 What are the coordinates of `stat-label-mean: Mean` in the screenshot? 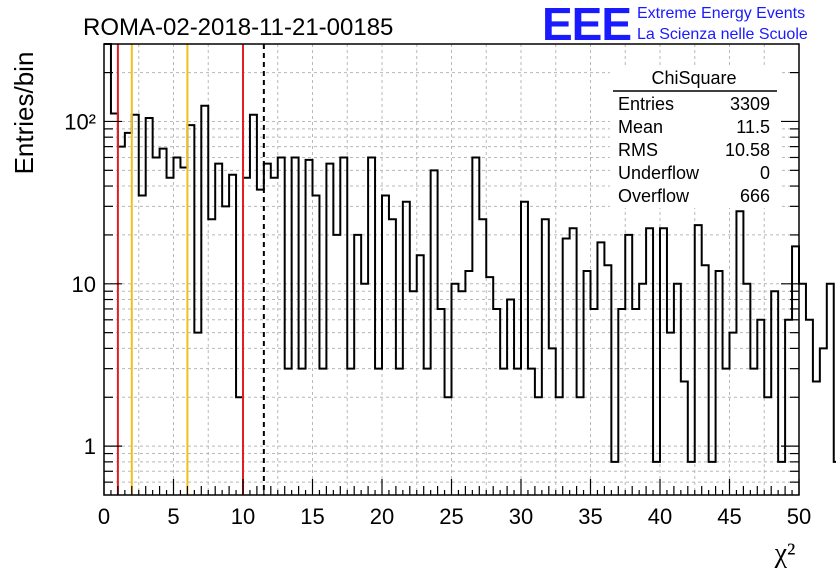 It's located at (640, 127).